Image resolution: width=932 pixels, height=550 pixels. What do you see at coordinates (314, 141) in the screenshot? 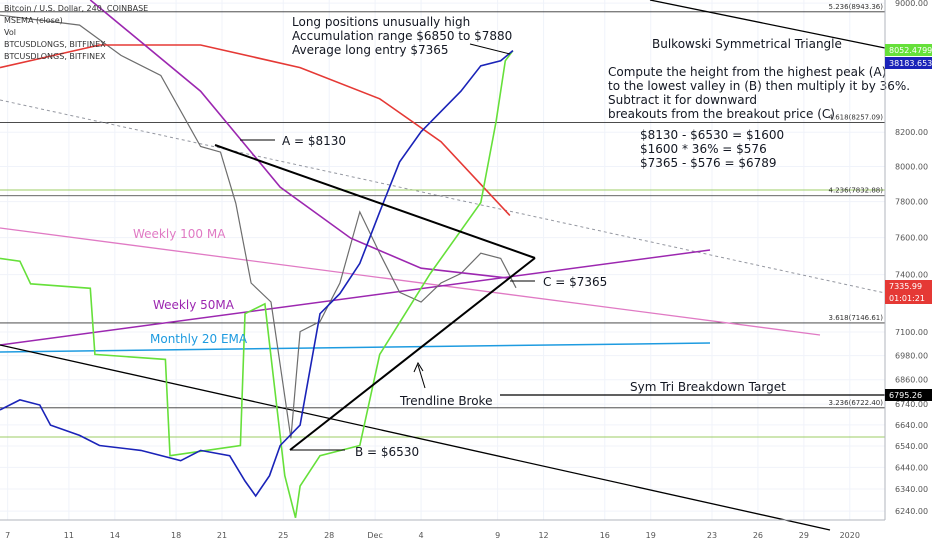
I see `point-label: A = $8130` at bounding box center [314, 141].